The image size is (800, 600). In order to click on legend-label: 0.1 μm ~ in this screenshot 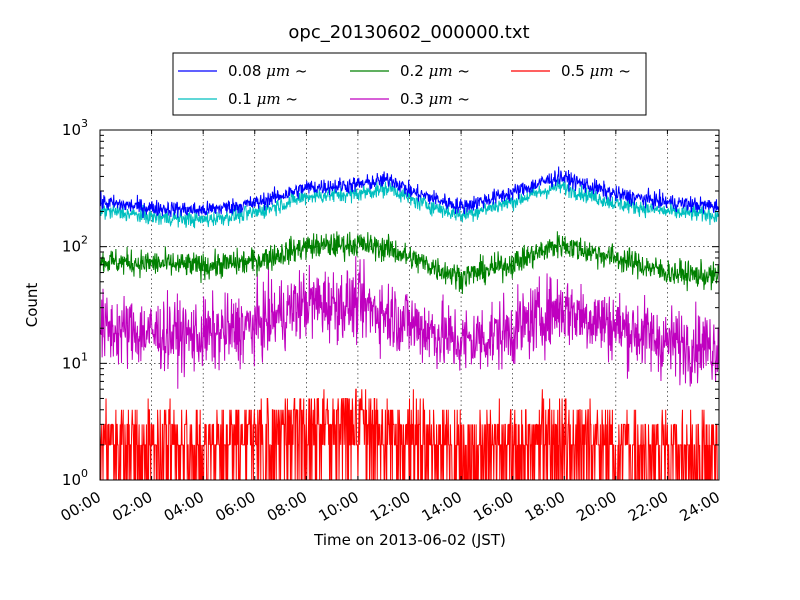, I will do `click(263, 99)`.